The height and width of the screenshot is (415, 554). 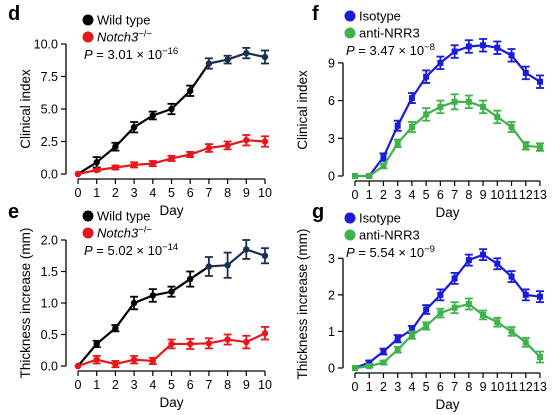 What do you see at coordinates (100, 250) in the screenshot?
I see `p-value-eq: =` at bounding box center [100, 250].